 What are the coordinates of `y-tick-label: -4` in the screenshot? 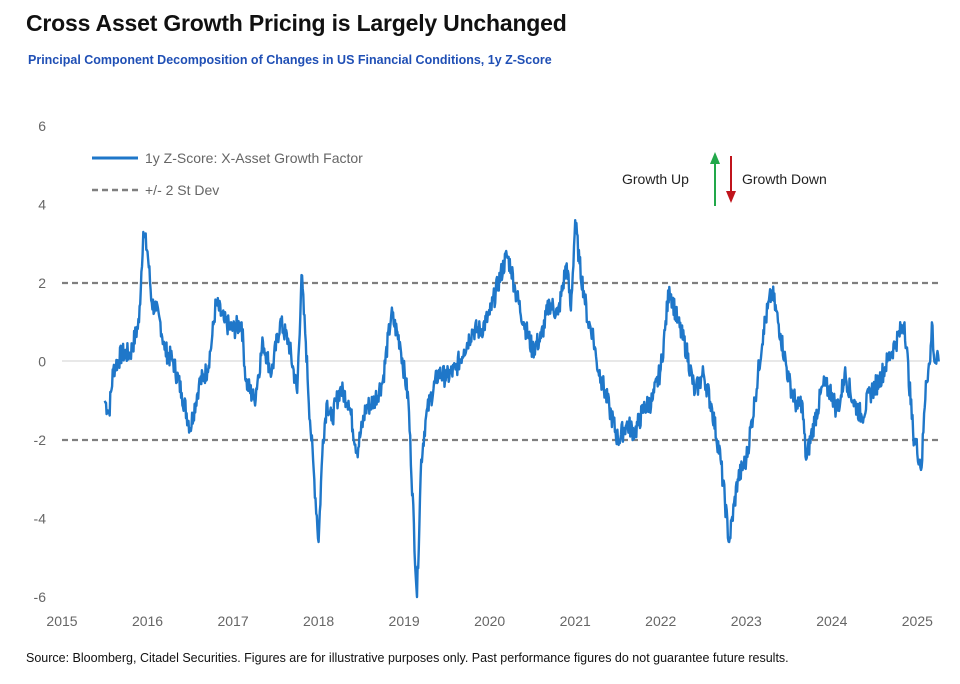 It's located at (40, 519).